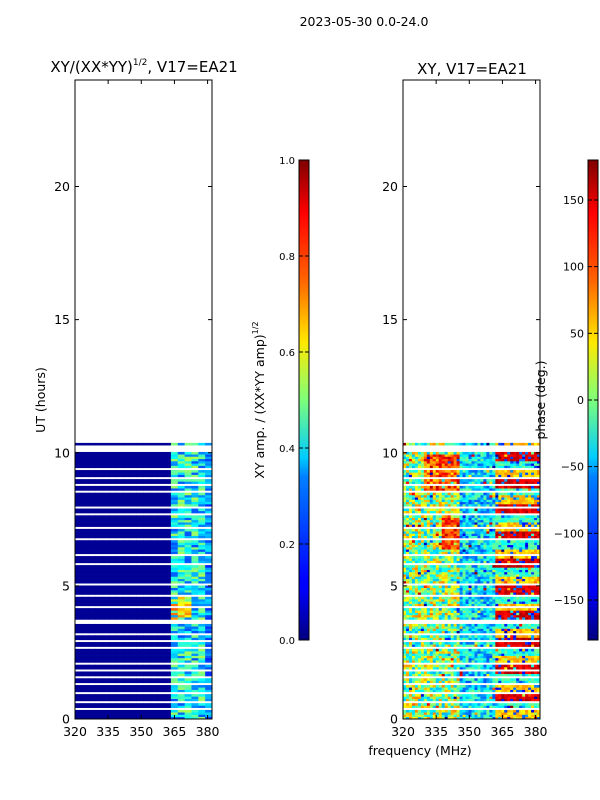  I want to click on amp-xtick-label: 335, so click(108, 731).